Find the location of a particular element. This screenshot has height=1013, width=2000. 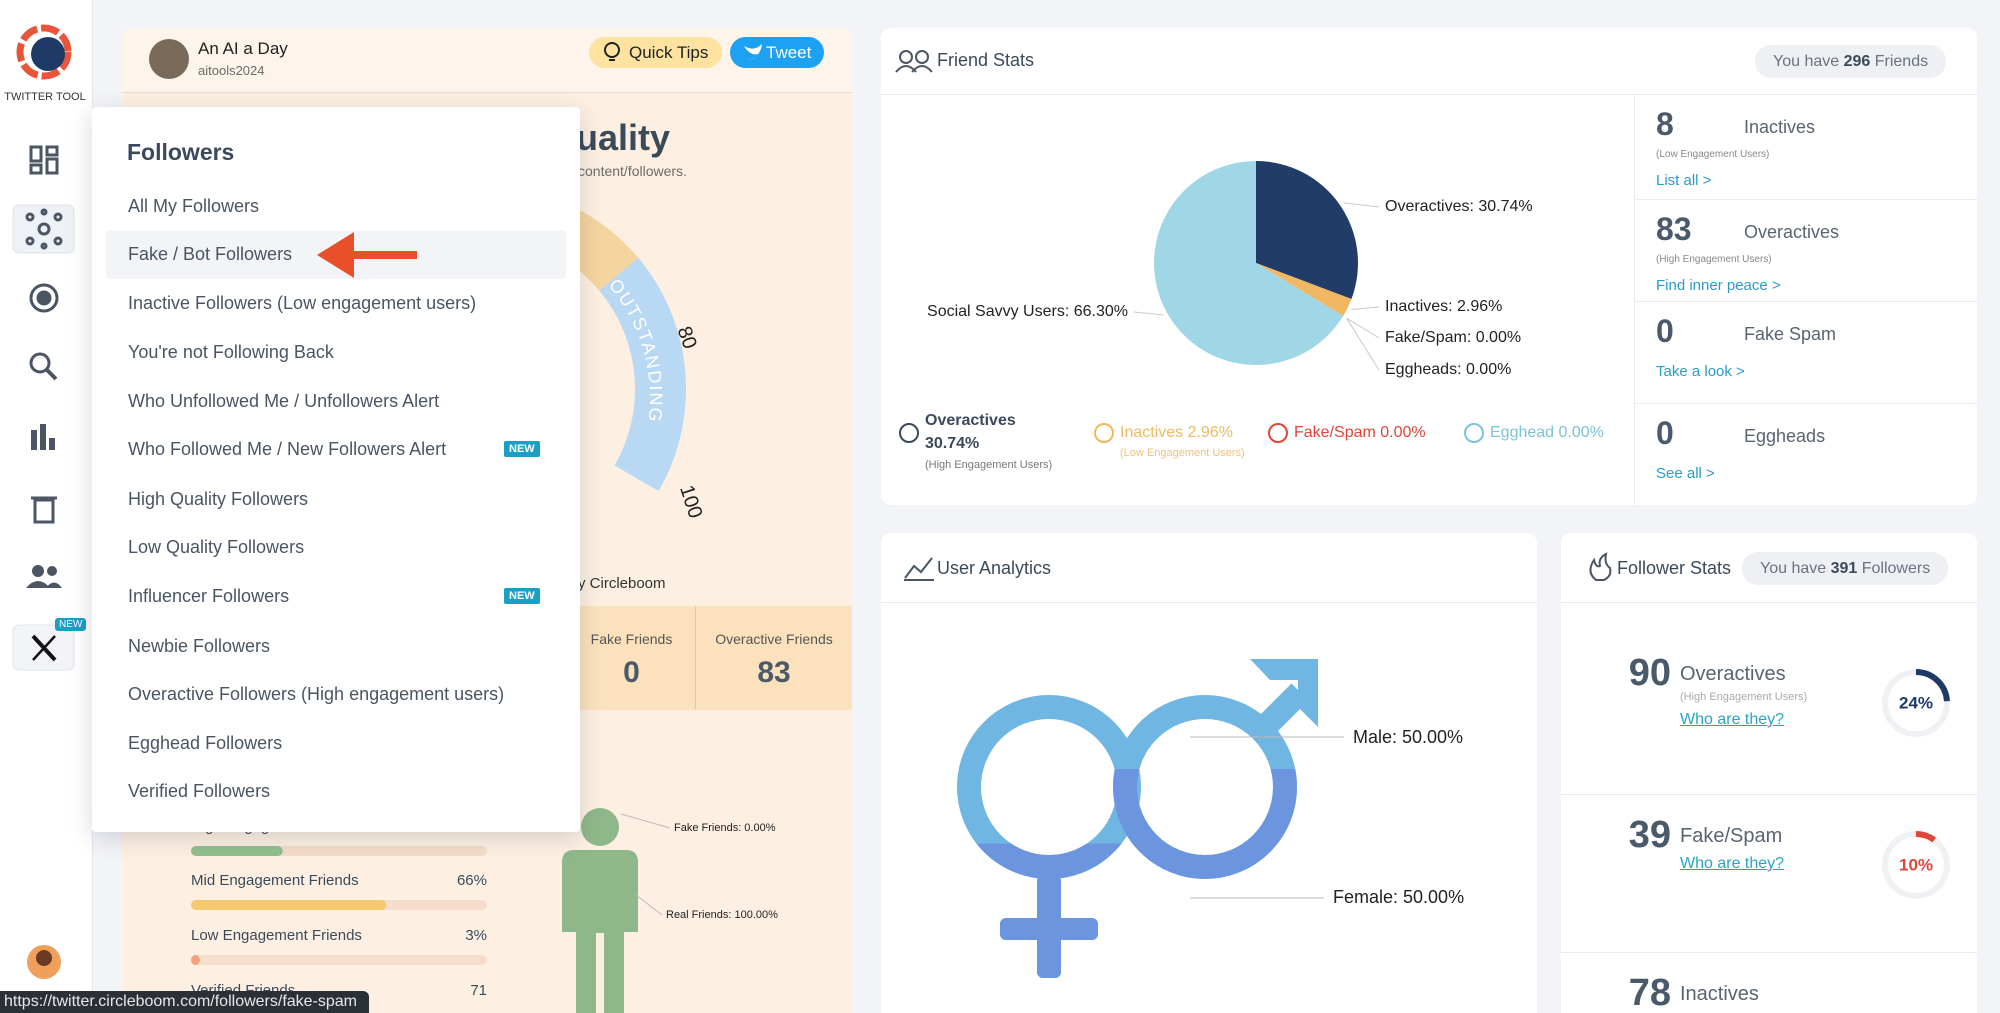

trash-icon is located at coordinates (44, 510).